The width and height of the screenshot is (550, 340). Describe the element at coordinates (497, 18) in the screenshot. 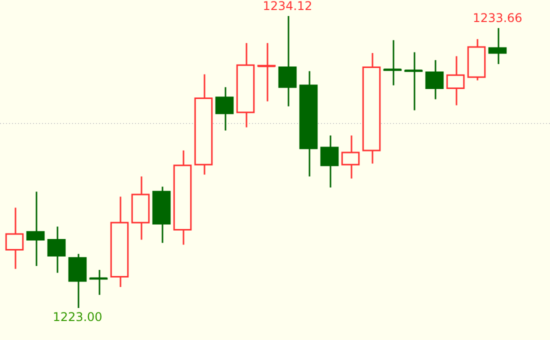

I see `annotation: 1233.66` at that location.